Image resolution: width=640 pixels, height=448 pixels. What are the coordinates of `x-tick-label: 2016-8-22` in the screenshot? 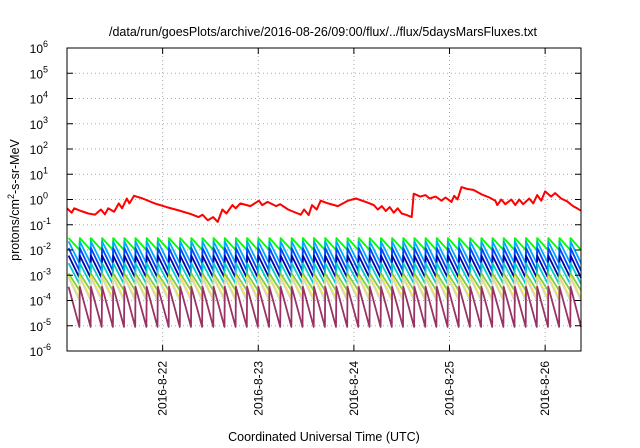 It's located at (163, 388).